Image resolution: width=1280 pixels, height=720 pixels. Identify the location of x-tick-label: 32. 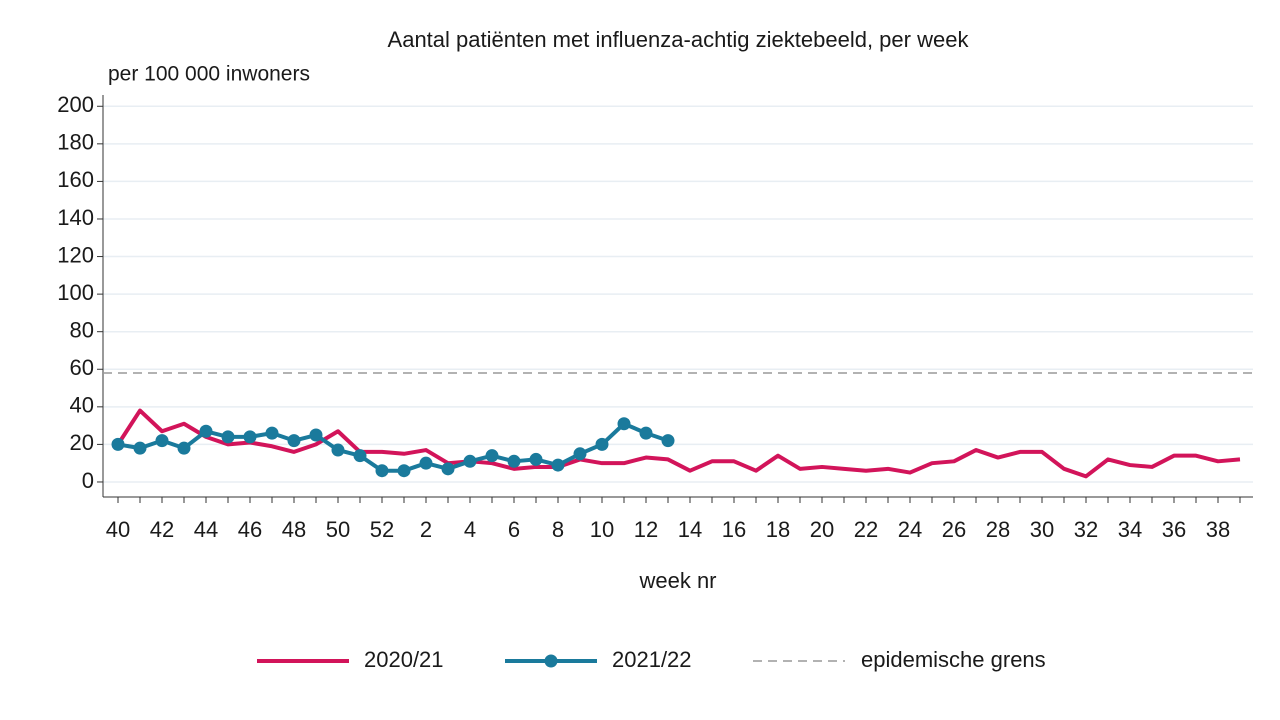
(1086, 529).